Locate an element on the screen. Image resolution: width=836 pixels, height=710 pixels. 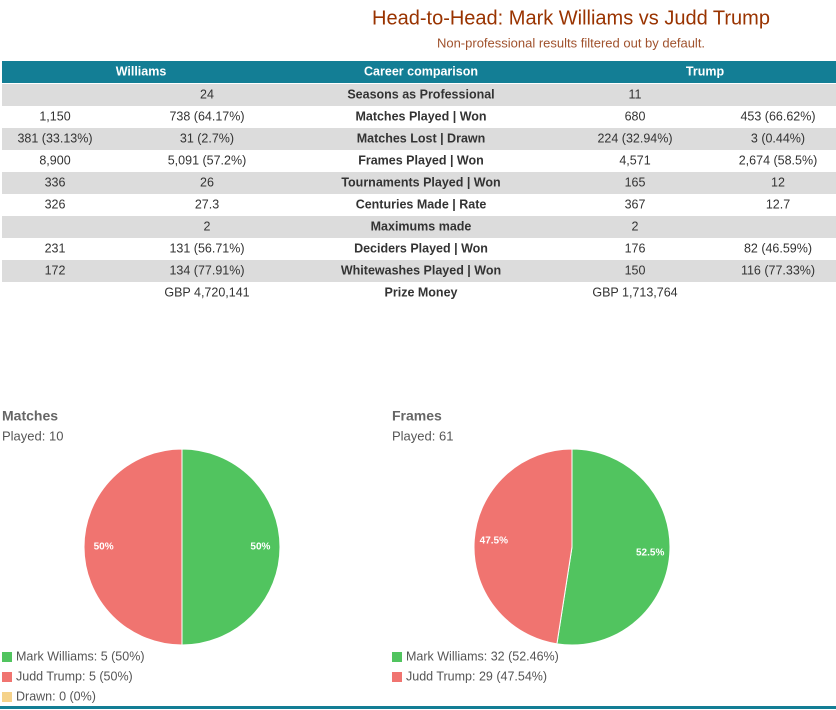
table-cell: 12.7 is located at coordinates (778, 204).